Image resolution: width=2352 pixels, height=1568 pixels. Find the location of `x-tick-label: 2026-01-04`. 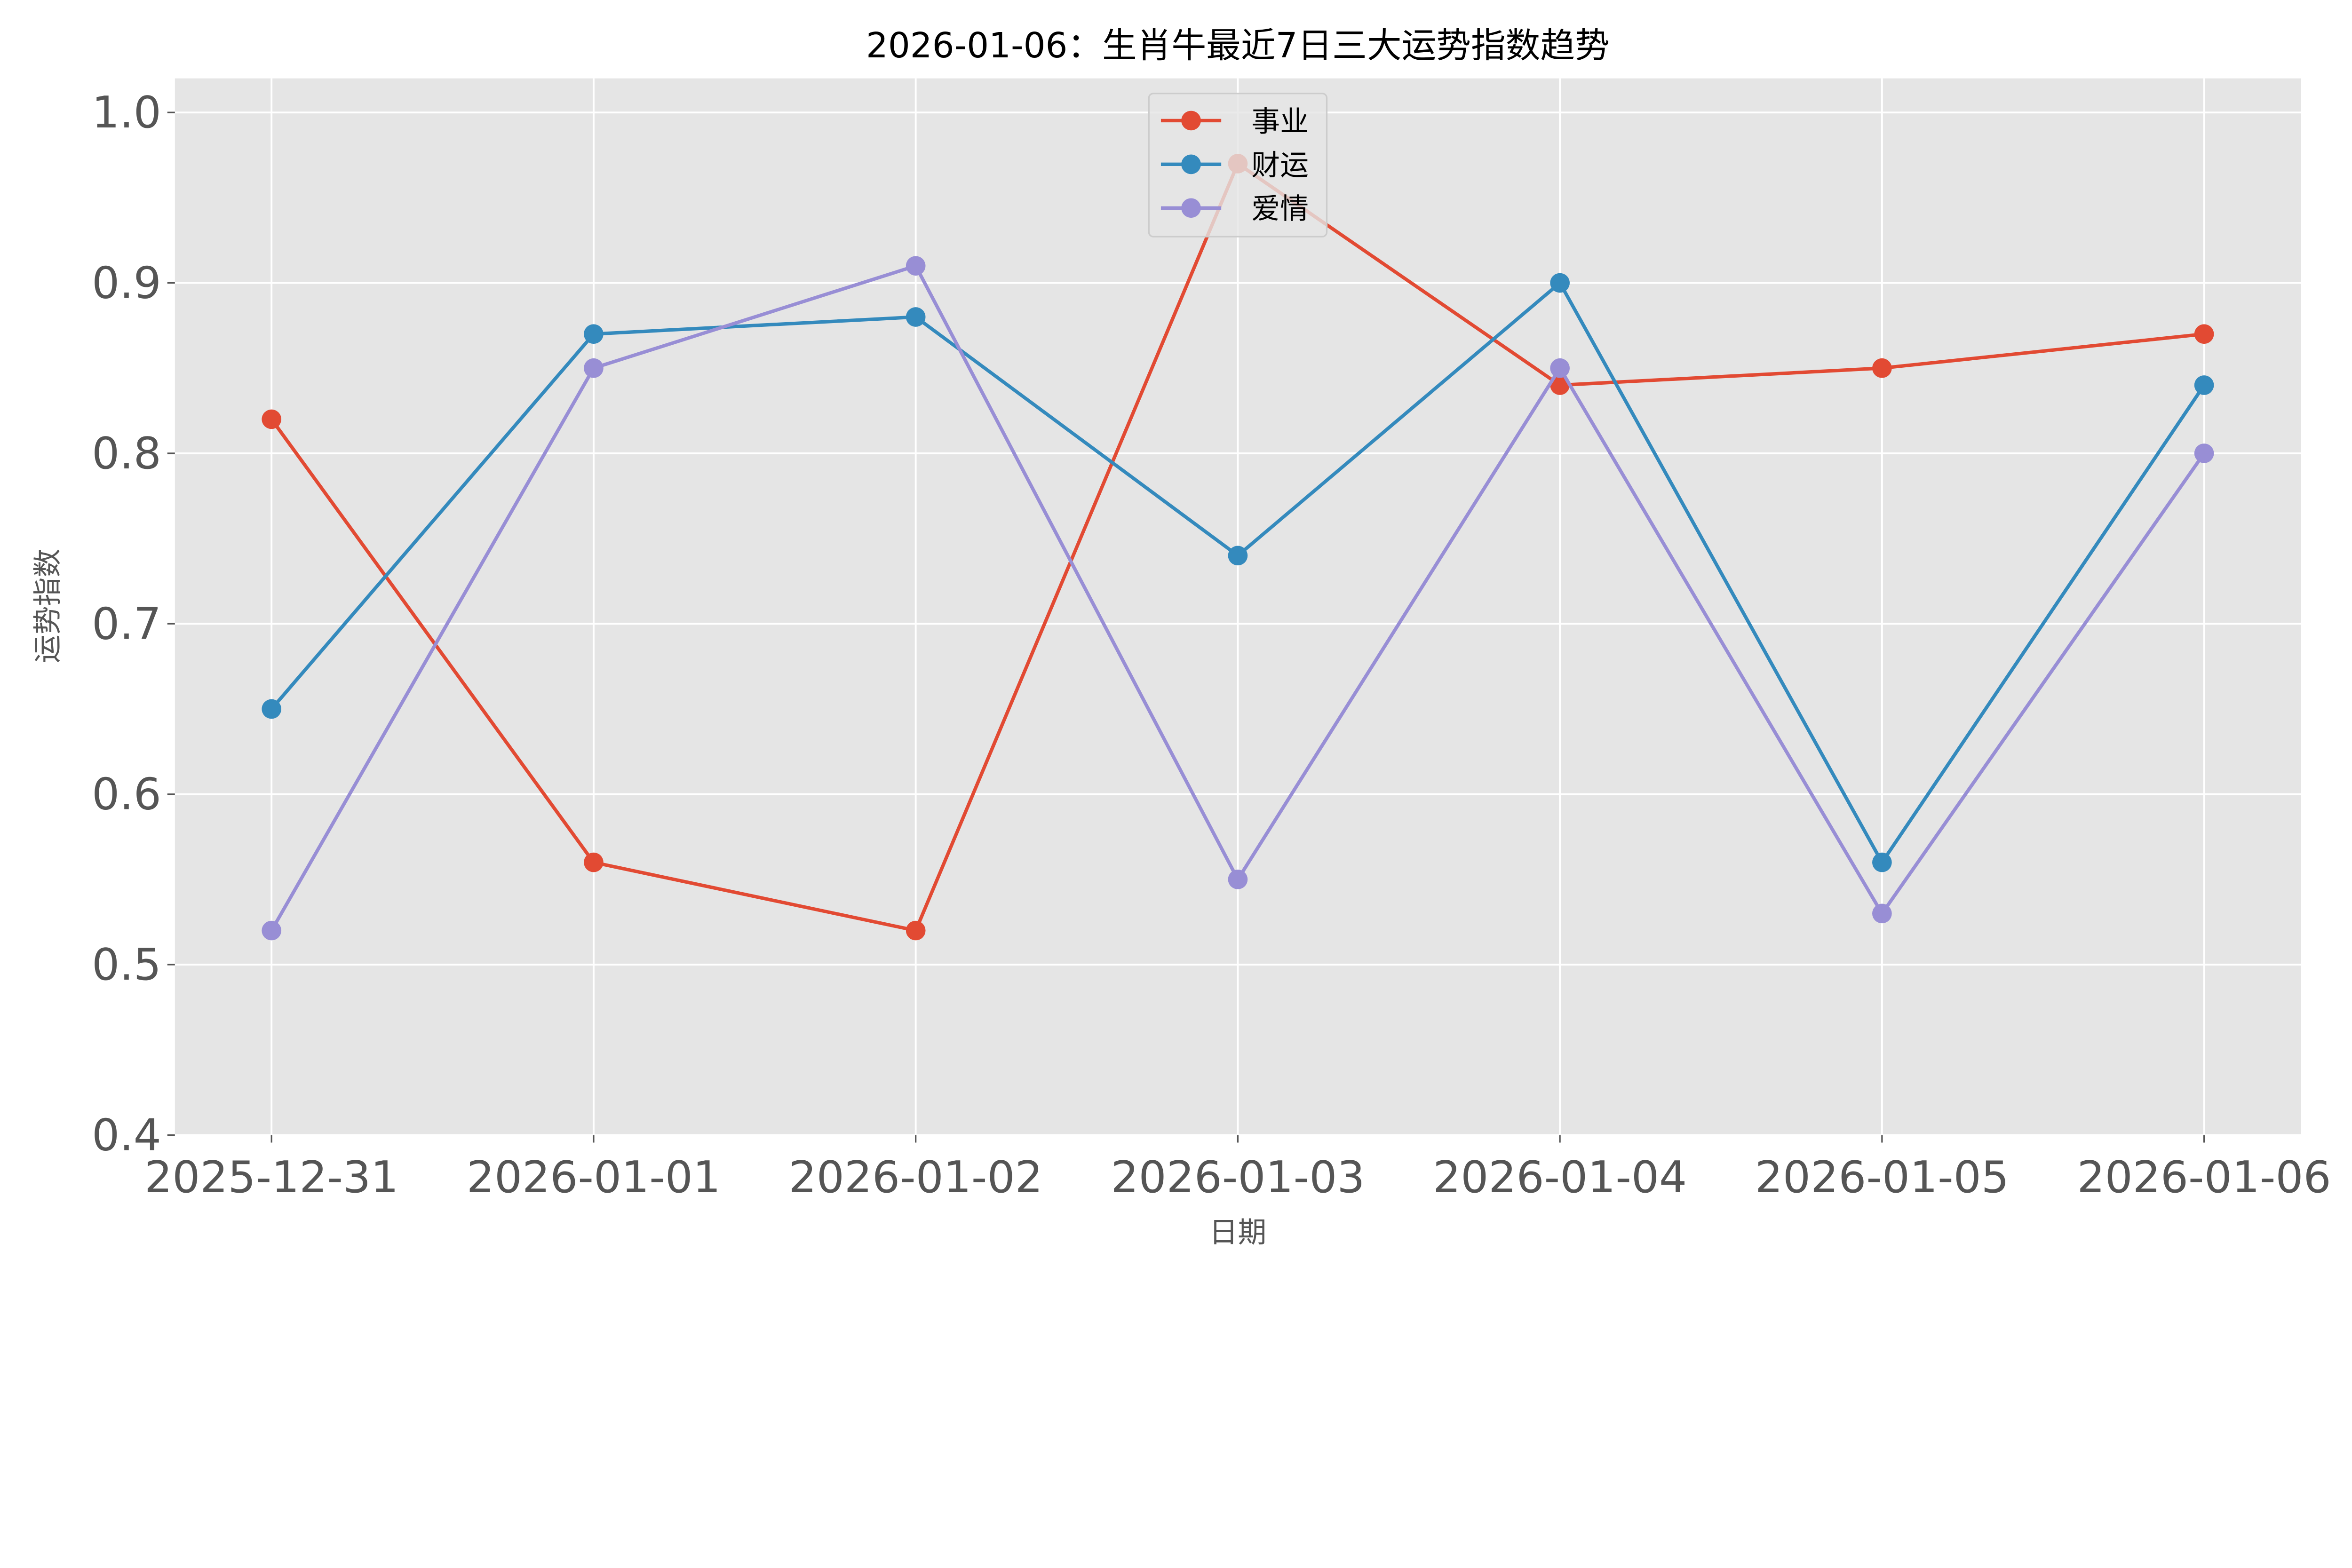

x-tick-label: 2026-01-04 is located at coordinates (1560, 1178).